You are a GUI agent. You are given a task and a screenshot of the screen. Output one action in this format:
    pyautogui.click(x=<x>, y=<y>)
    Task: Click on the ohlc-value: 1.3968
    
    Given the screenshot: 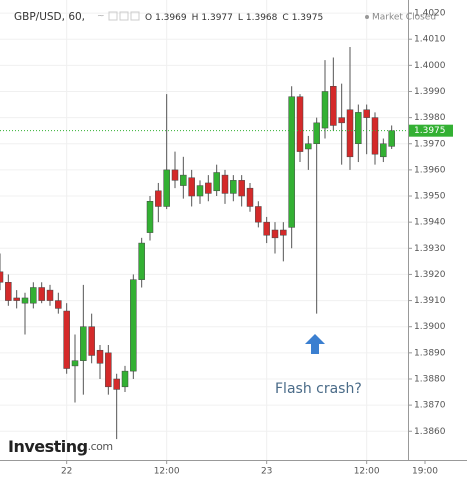 What is the action you would take?
    pyautogui.click(x=262, y=18)
    